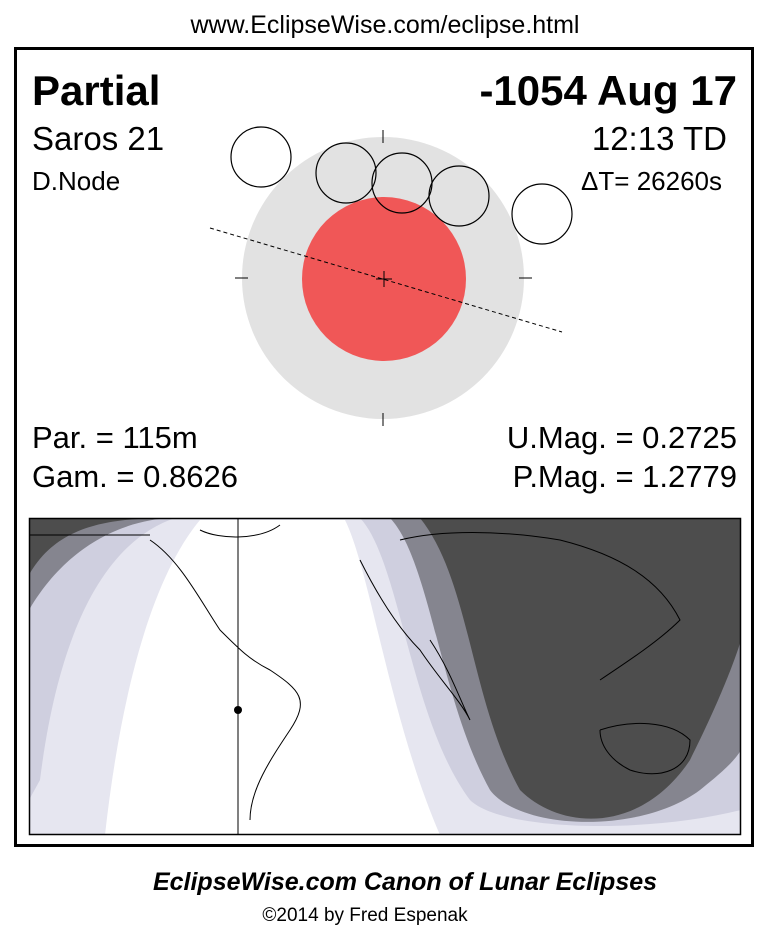  What do you see at coordinates (385, 25) in the screenshot?
I see `url: www.EclipseWise.com/eclipse.html` at bounding box center [385, 25].